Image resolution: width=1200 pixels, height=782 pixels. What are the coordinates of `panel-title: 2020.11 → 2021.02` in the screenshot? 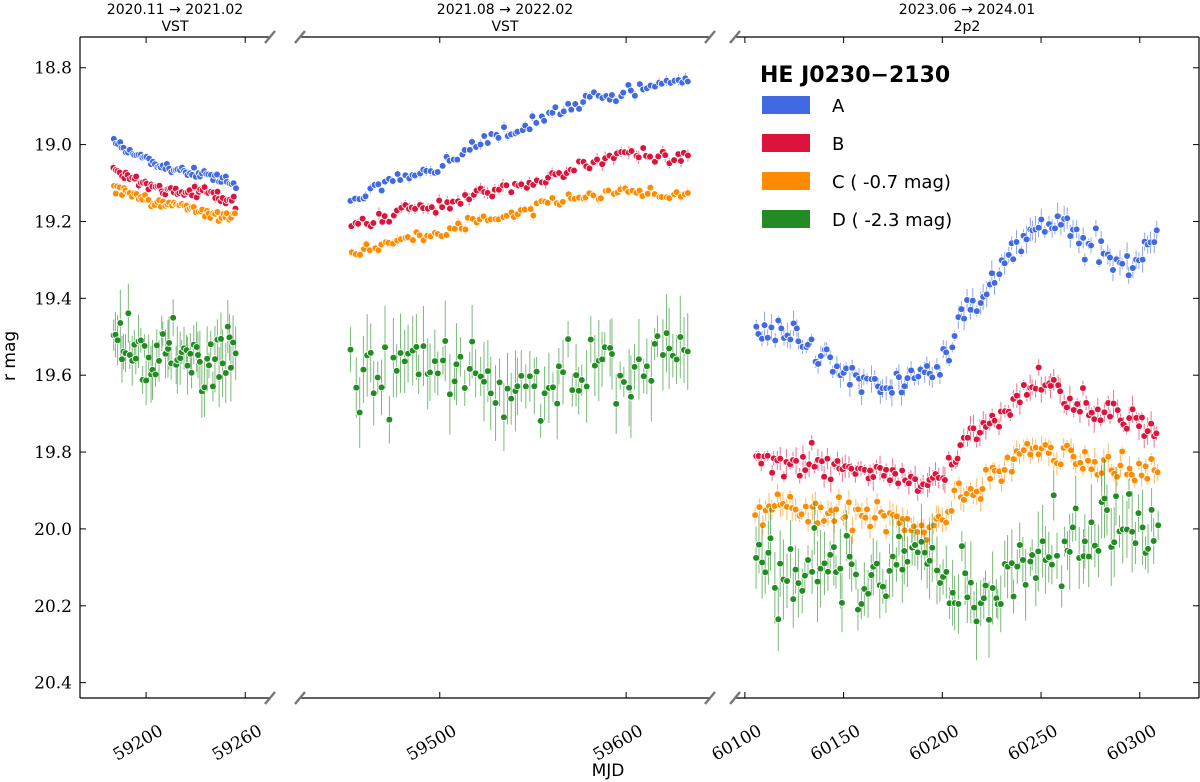 It's located at (175, 10).